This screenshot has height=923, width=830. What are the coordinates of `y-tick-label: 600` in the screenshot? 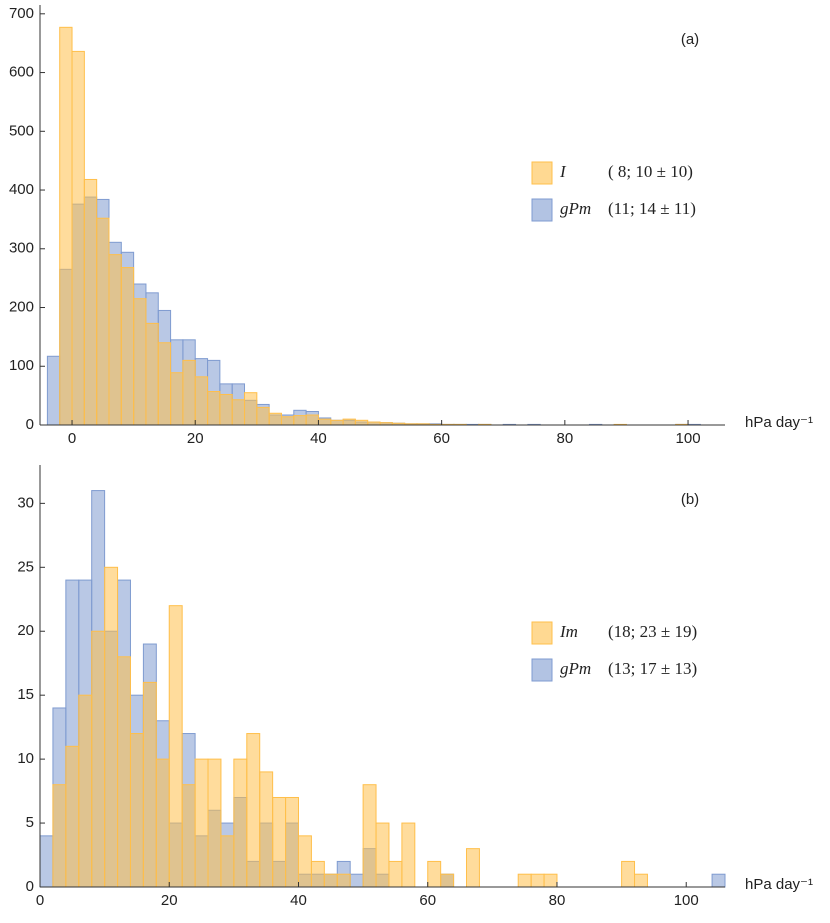 It's located at (21, 72).